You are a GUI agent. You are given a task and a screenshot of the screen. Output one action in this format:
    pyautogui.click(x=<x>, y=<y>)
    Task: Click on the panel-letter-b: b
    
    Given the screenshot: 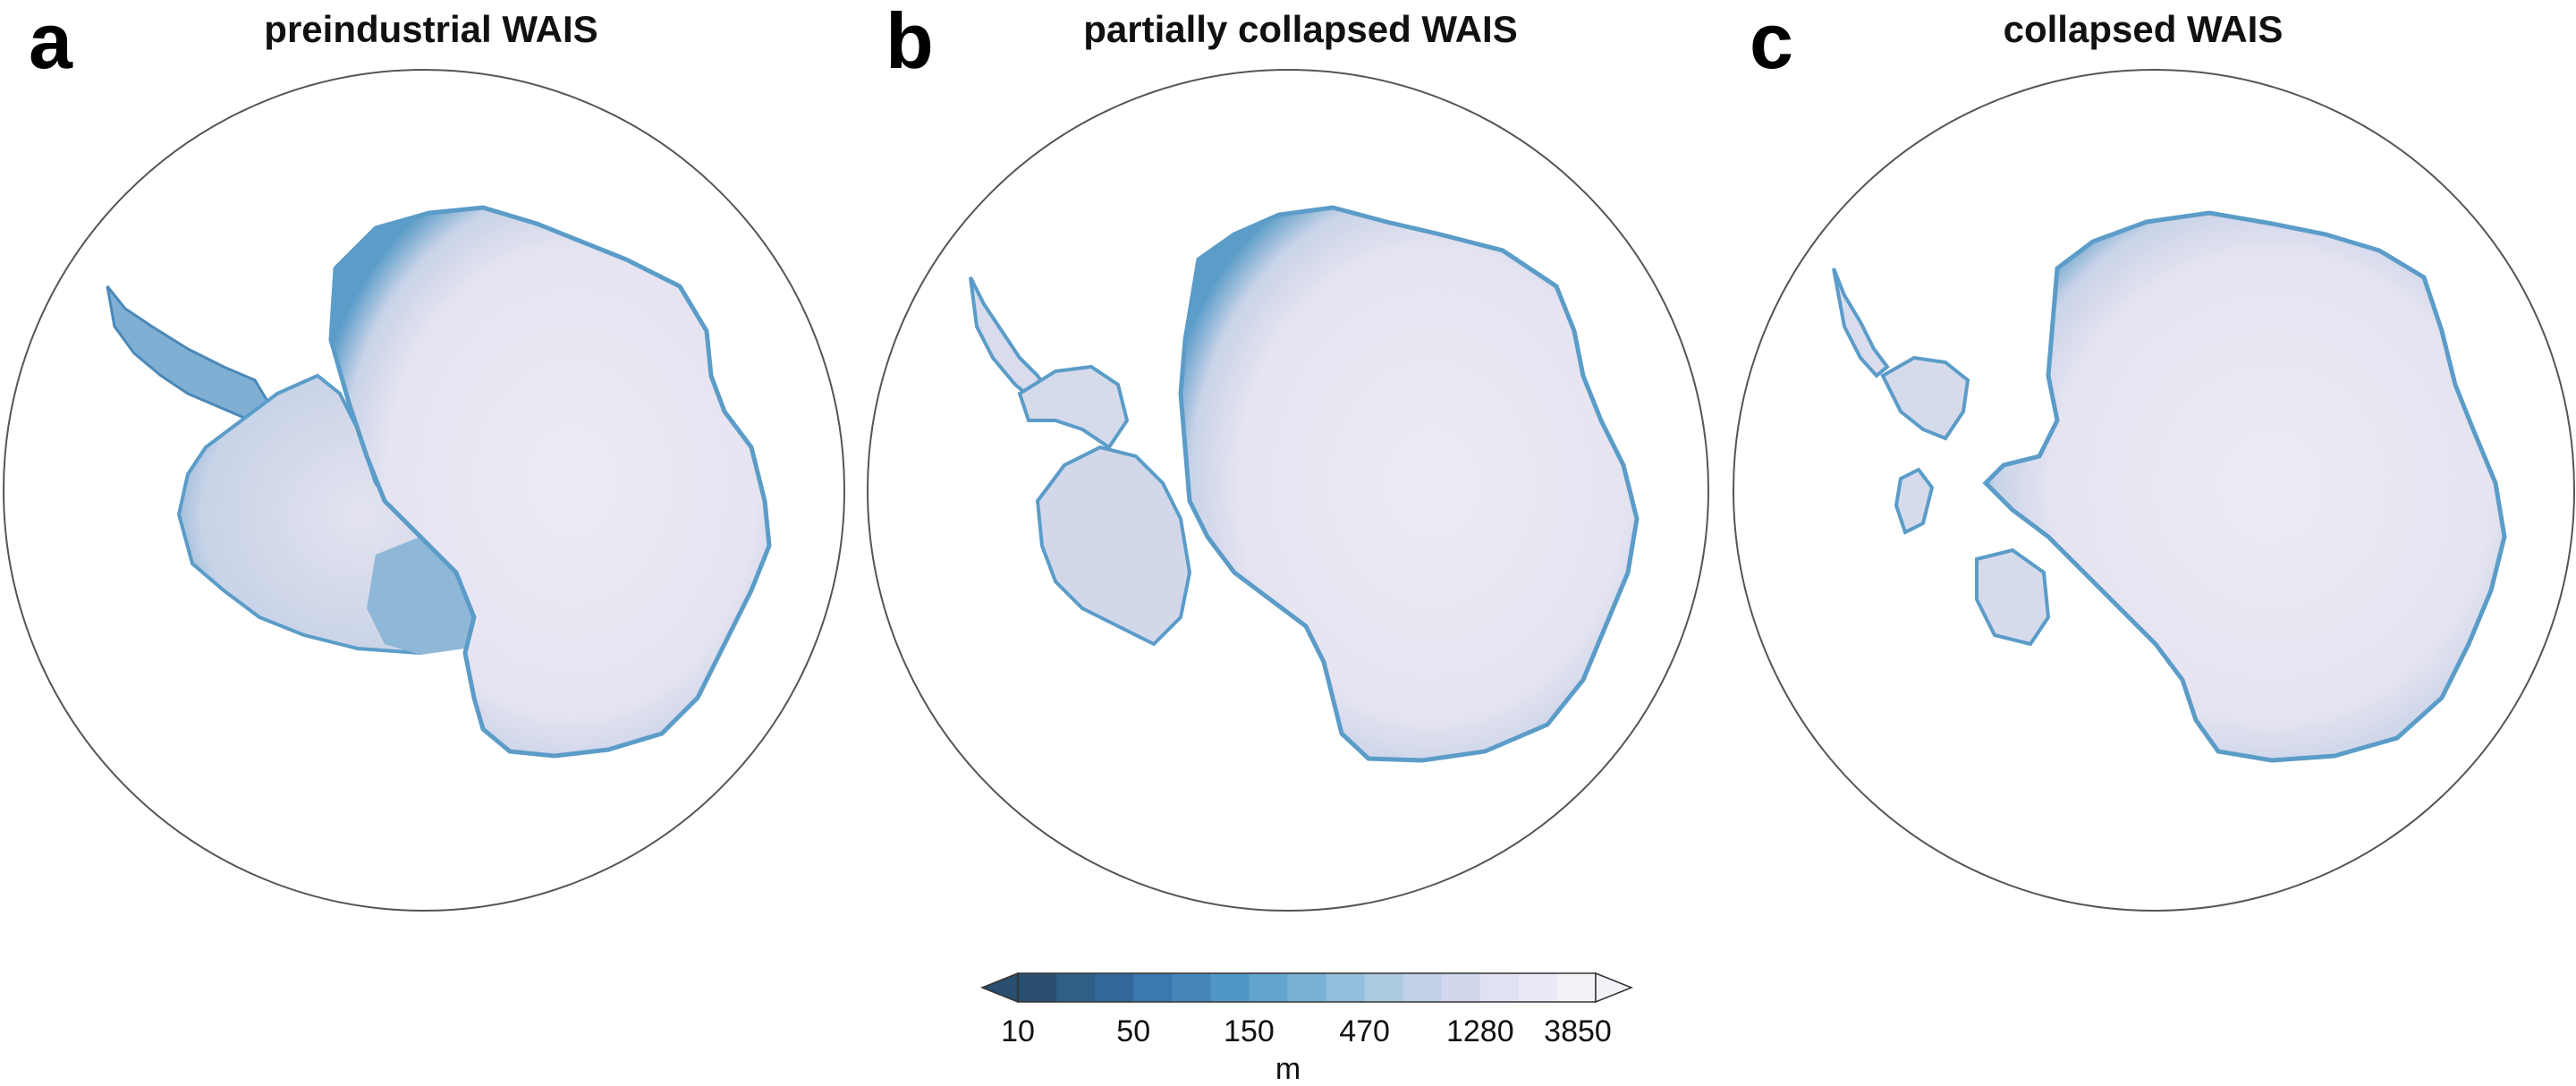 What is the action you would take?
    pyautogui.click(x=910, y=42)
    